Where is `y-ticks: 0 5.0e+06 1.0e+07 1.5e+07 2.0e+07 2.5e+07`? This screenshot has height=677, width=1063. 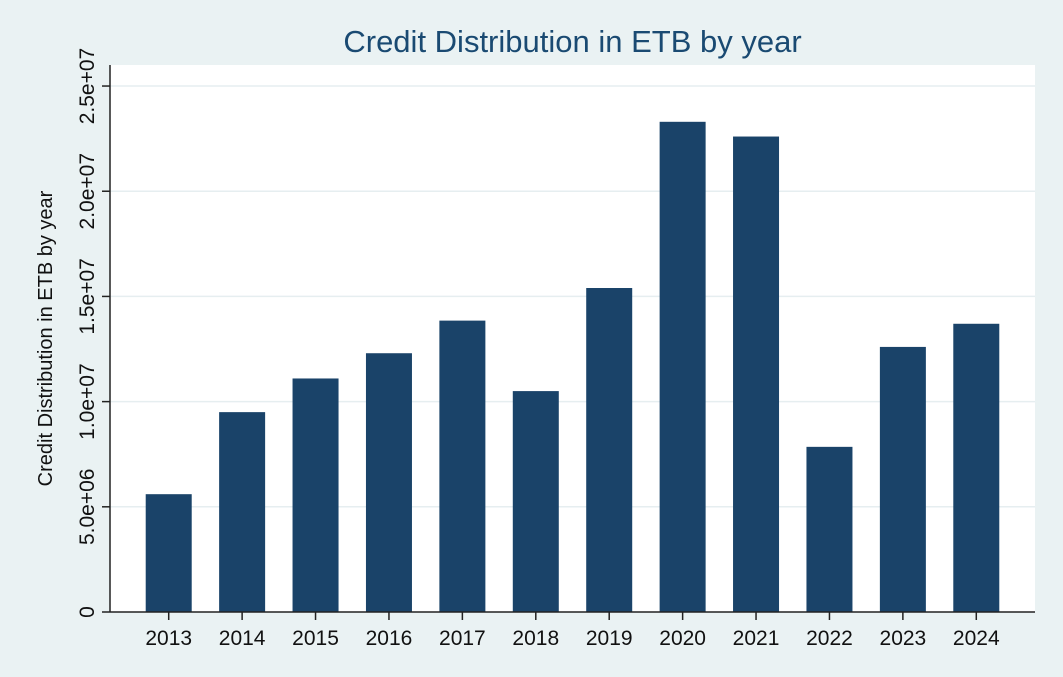 y-ticks: 0 5.0e+06 1.0e+07 1.5e+07 2.0e+07 2.5e+07 is located at coordinates (93, 333).